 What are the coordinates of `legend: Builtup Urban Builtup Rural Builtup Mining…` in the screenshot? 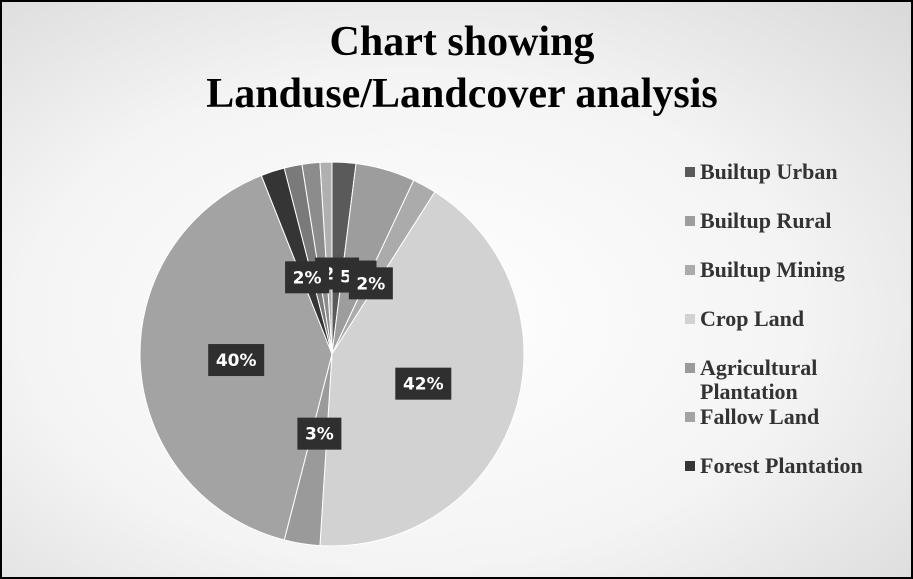 It's located at (797, 331).